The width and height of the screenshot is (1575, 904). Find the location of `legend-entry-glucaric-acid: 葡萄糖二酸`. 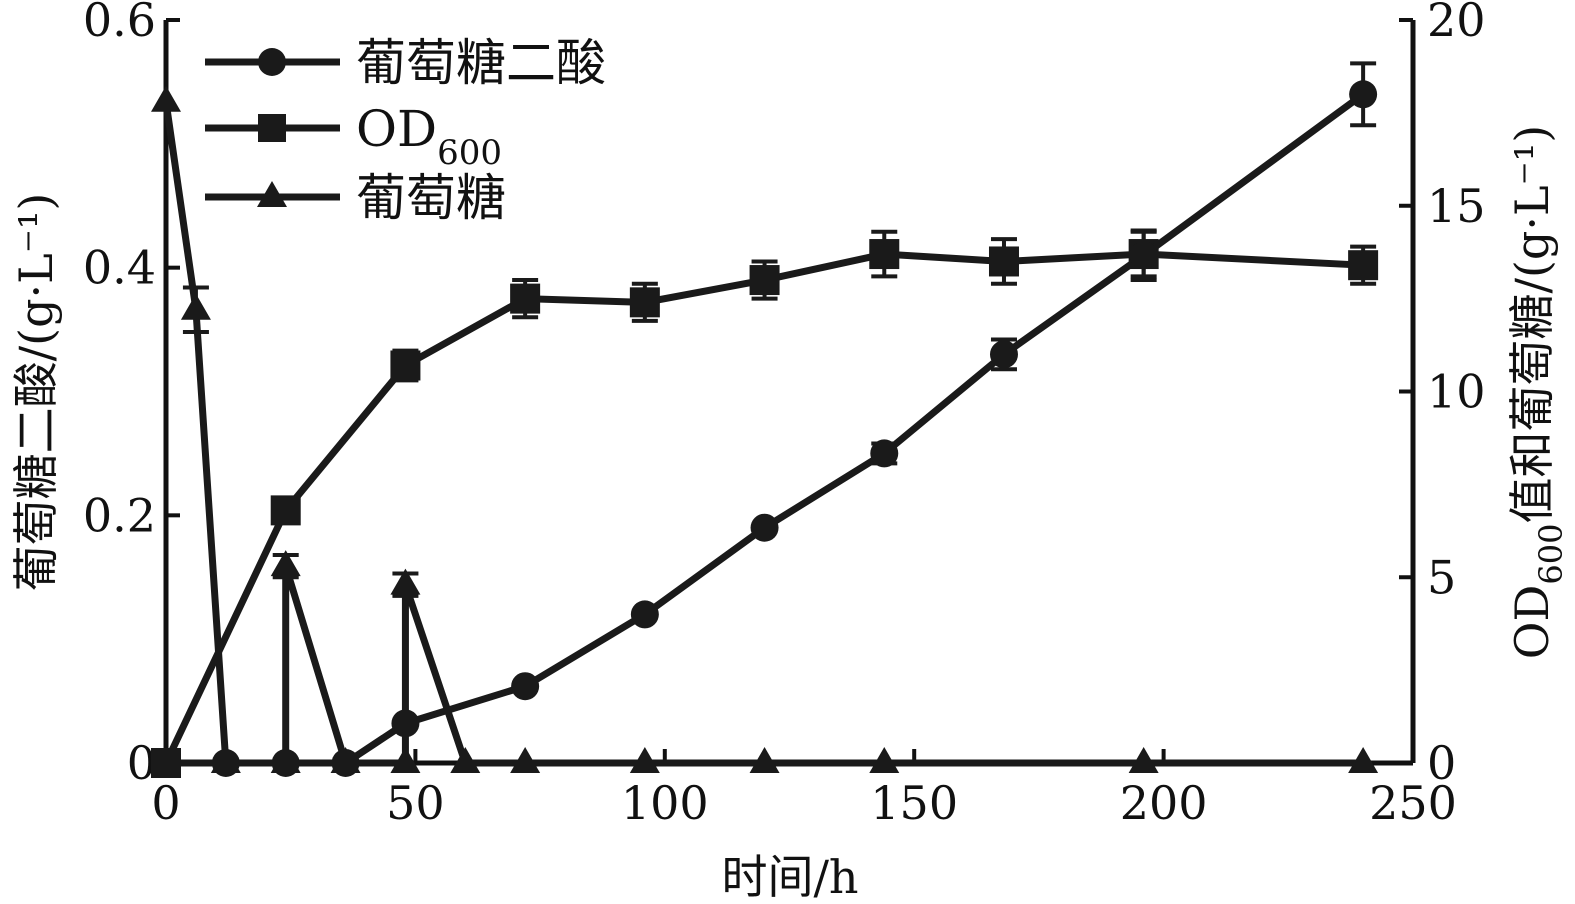

legend-entry-glucaric-acid: 葡萄糖二酸 is located at coordinates (405, 63).